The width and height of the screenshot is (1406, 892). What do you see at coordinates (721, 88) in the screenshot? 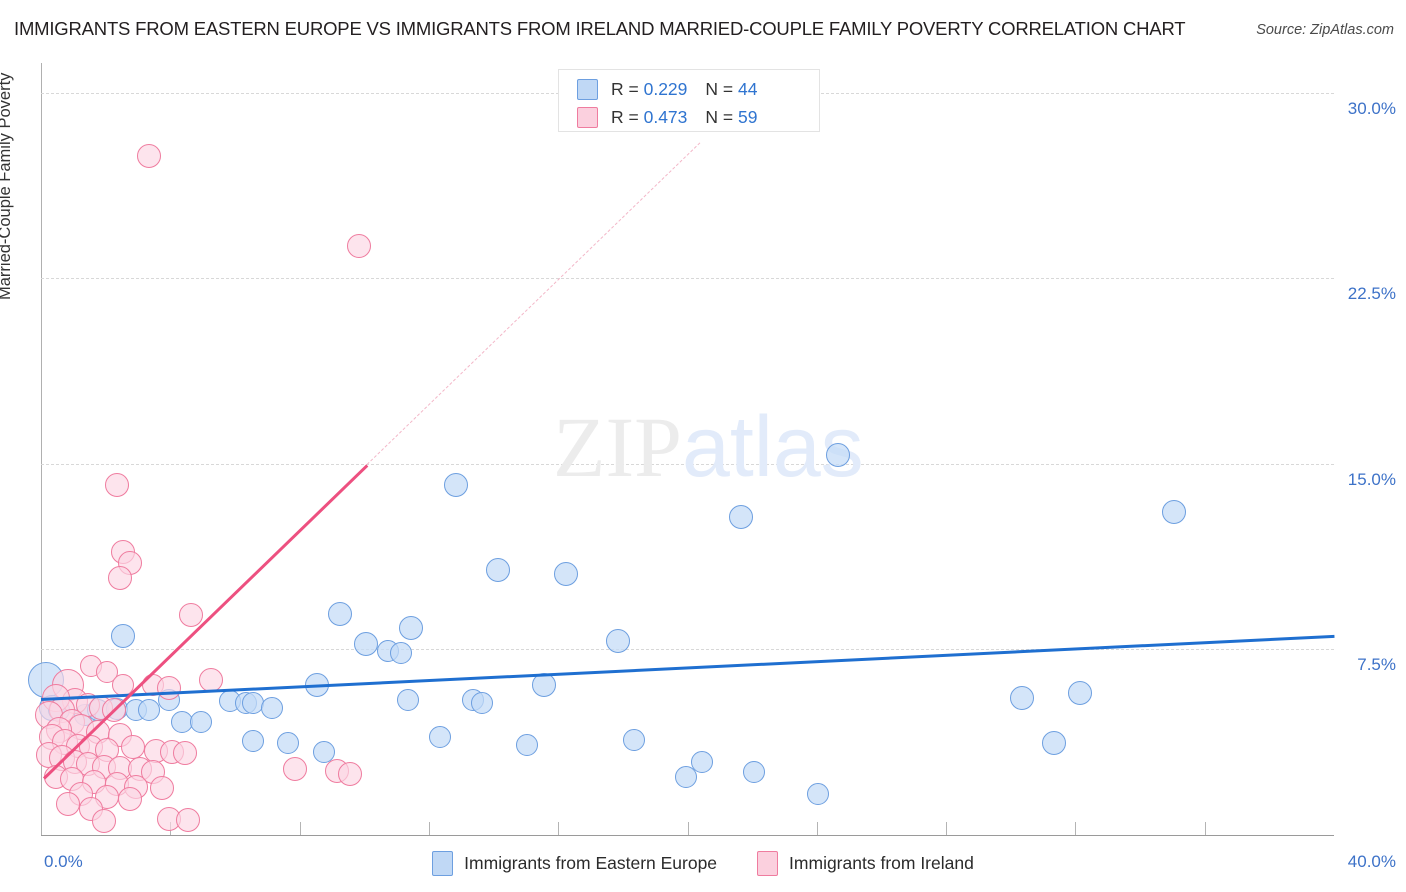
I see `stats-n-label-blue: N =` at bounding box center [721, 88].